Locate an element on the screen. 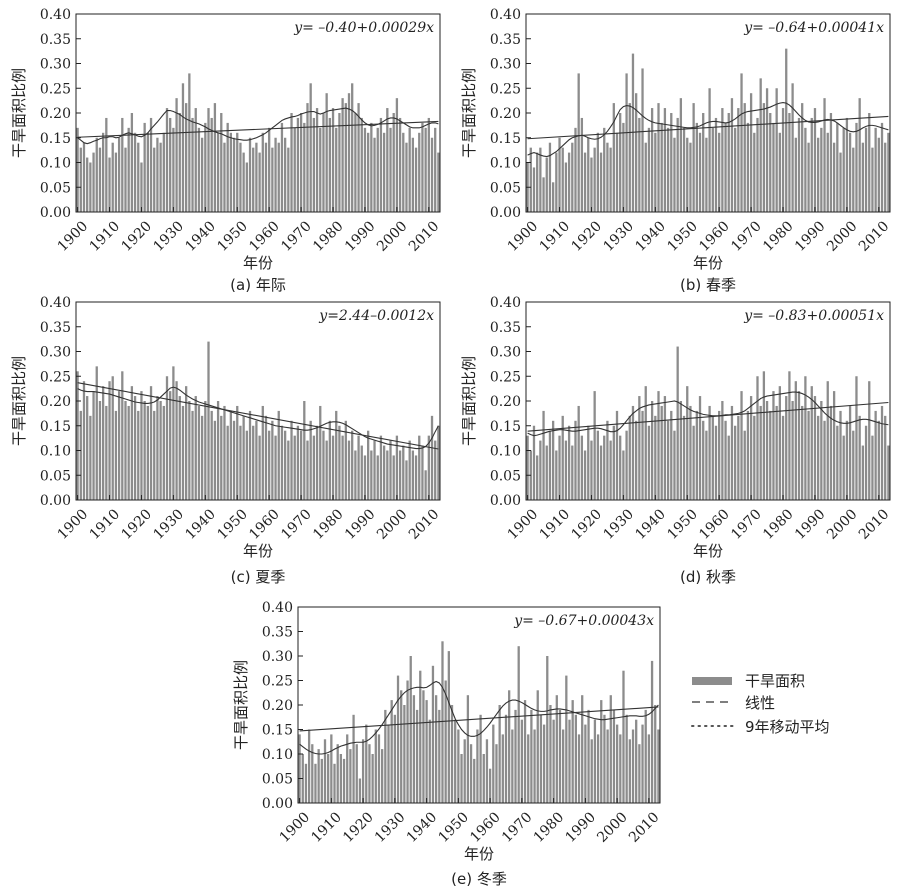 This screenshot has height=892, width=907. x-tick-label: 1960 is located at coordinates (714, 236).